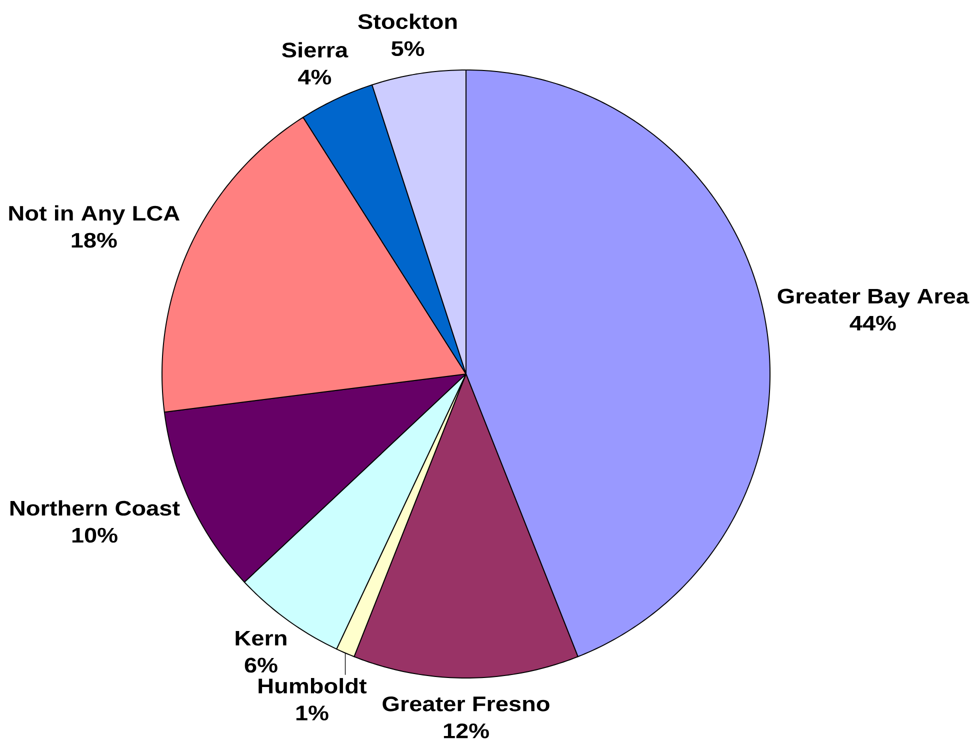 This screenshot has width=974, height=747. I want to click on data-label: 6%, so click(261, 665).